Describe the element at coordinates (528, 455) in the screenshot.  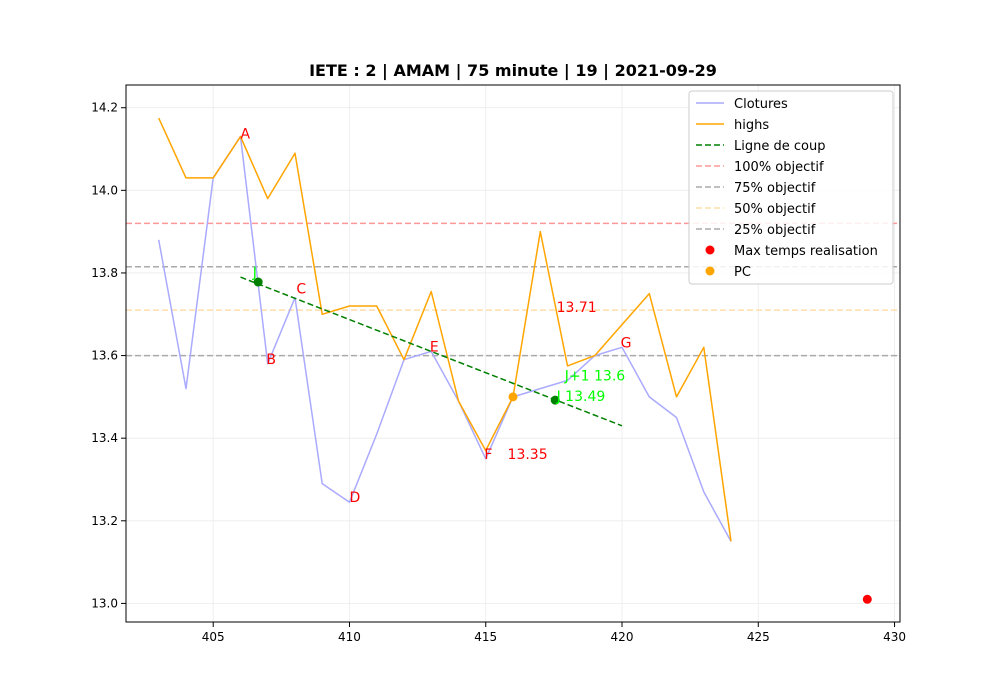
I see `annotation-label: 13.35` at that location.